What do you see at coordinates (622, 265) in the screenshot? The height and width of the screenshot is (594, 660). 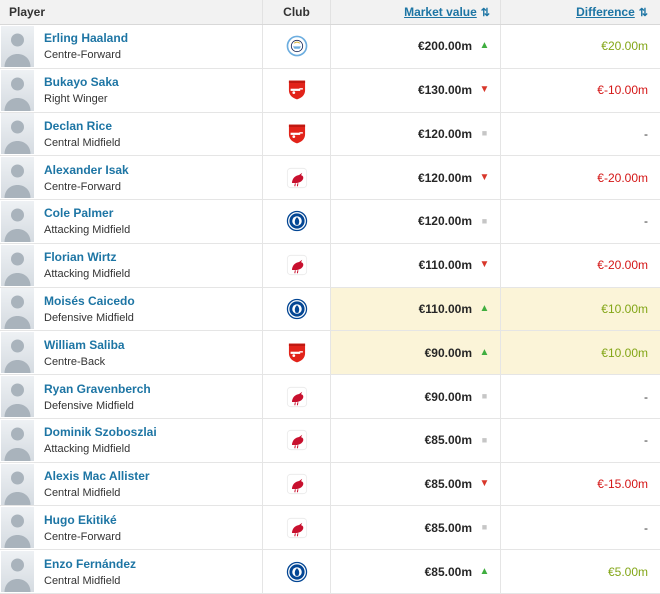 I see `difference-value: €-20.00m` at bounding box center [622, 265].